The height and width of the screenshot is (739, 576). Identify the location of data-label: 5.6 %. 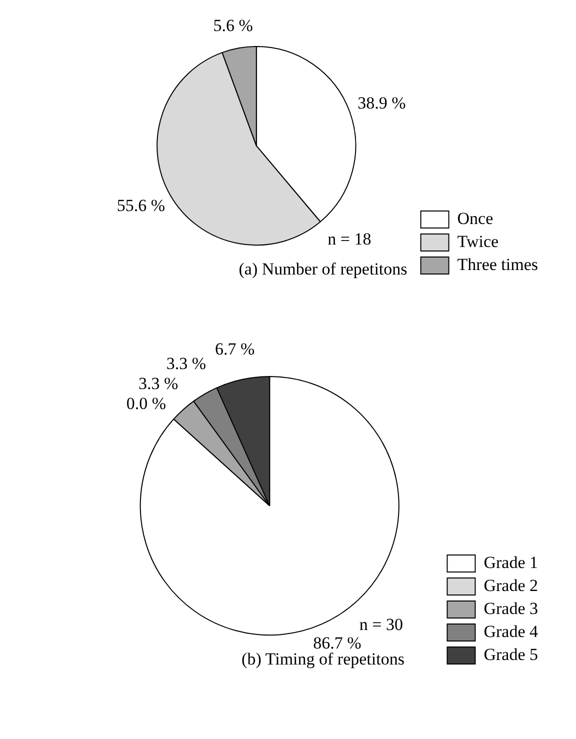
(233, 25).